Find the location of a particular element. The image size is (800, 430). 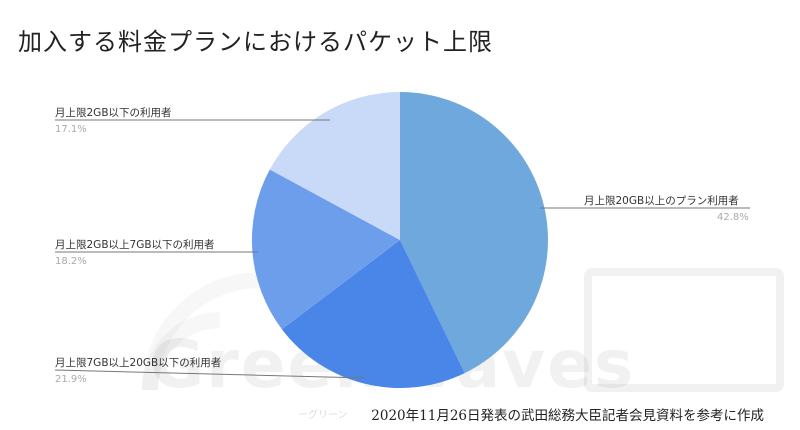

watermark-frame-icon is located at coordinates (684, 330).